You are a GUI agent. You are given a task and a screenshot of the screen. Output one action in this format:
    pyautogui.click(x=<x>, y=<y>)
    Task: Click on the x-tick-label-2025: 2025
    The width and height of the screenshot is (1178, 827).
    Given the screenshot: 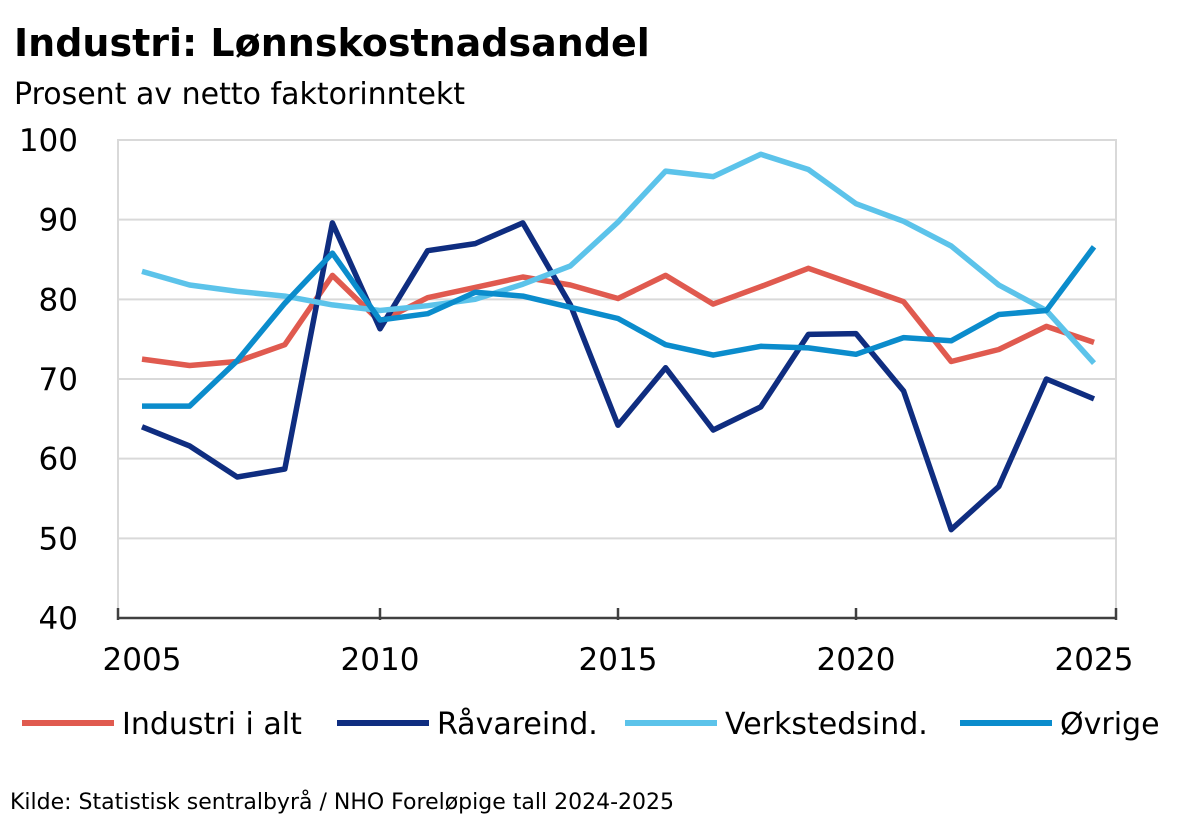 What is the action you would take?
    pyautogui.click(x=1094, y=660)
    